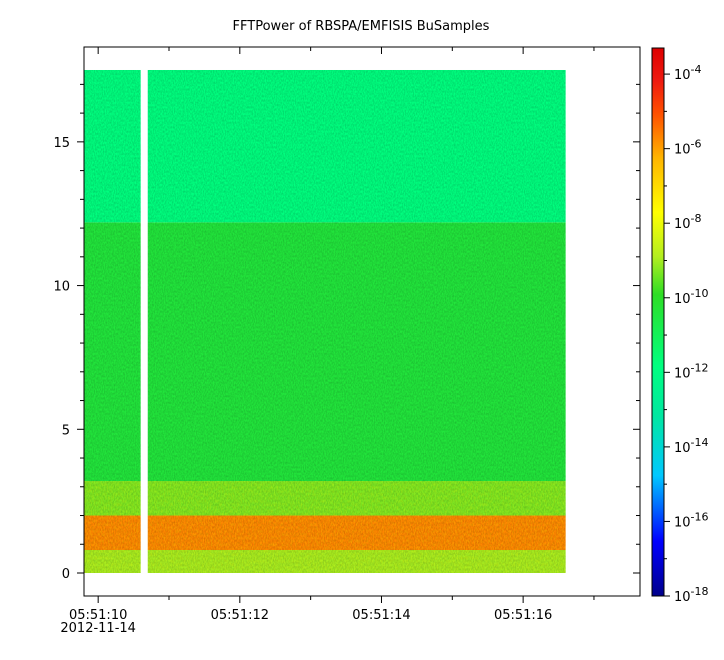 The width and height of the screenshot is (724, 660). Describe the element at coordinates (61, 143) in the screenshot. I see `y-tick-label: 15` at that location.